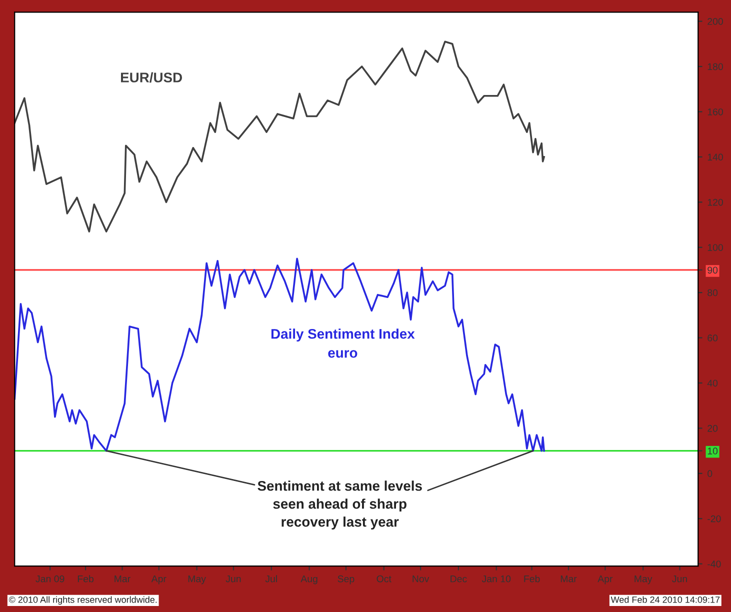  Describe the element at coordinates (715, 21) in the screenshot. I see `y-tick-label: 200` at that location.